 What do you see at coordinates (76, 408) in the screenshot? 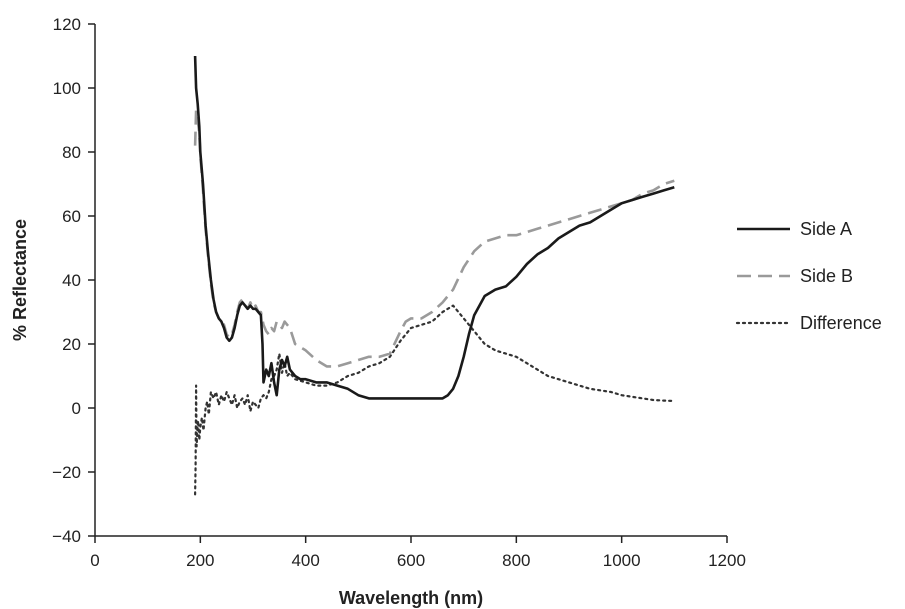
I see `y-tick-label: 0` at bounding box center [76, 408].